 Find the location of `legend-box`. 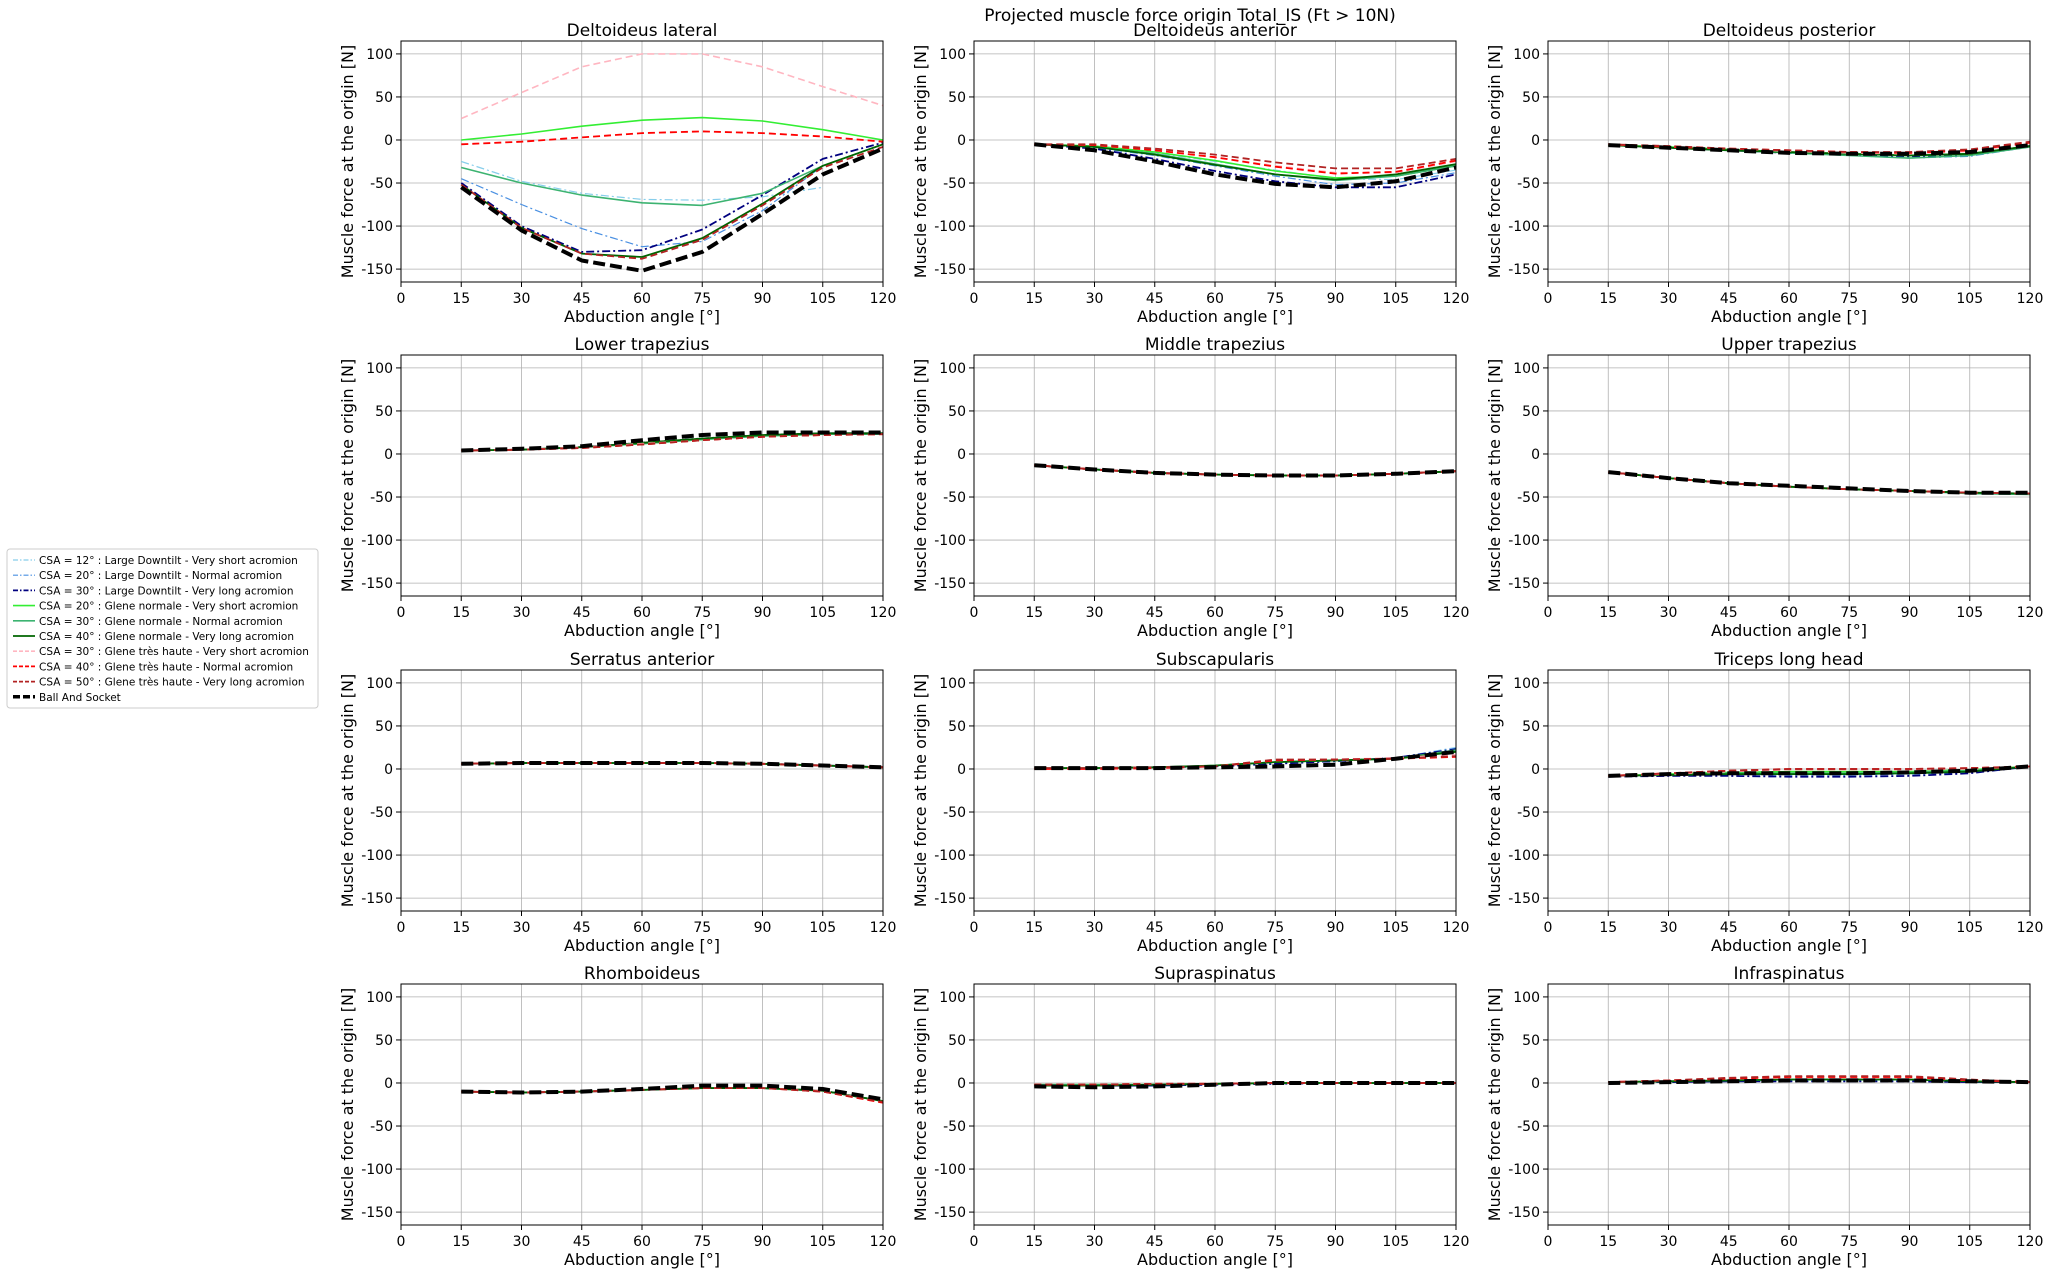

legend-box is located at coordinates (162, 628).